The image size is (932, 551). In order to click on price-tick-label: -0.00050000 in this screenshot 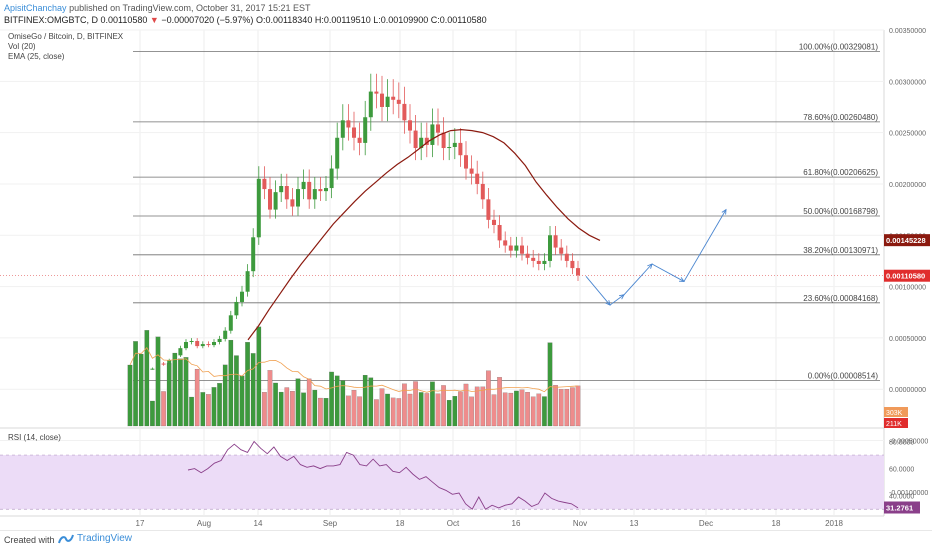, I will do `click(908, 442)`.